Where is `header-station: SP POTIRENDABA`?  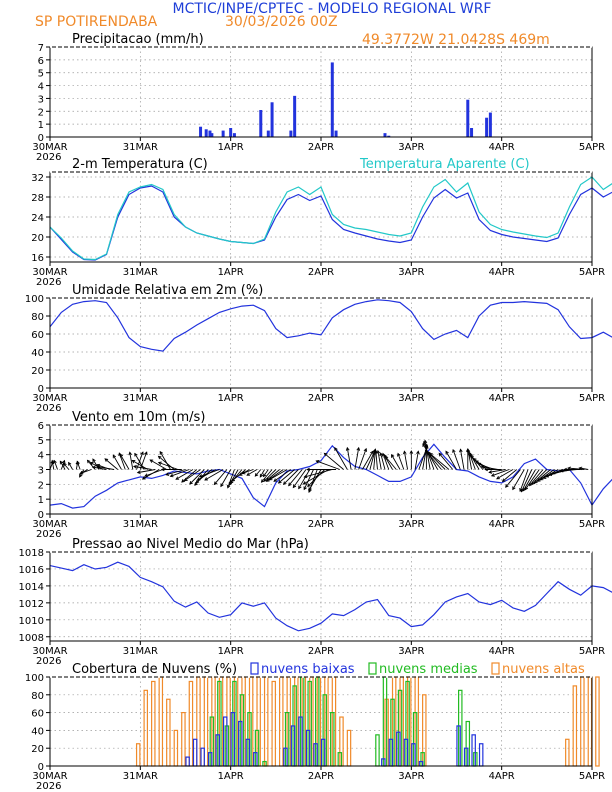
header-station: SP POTIRENDABA is located at coordinates (96, 22).